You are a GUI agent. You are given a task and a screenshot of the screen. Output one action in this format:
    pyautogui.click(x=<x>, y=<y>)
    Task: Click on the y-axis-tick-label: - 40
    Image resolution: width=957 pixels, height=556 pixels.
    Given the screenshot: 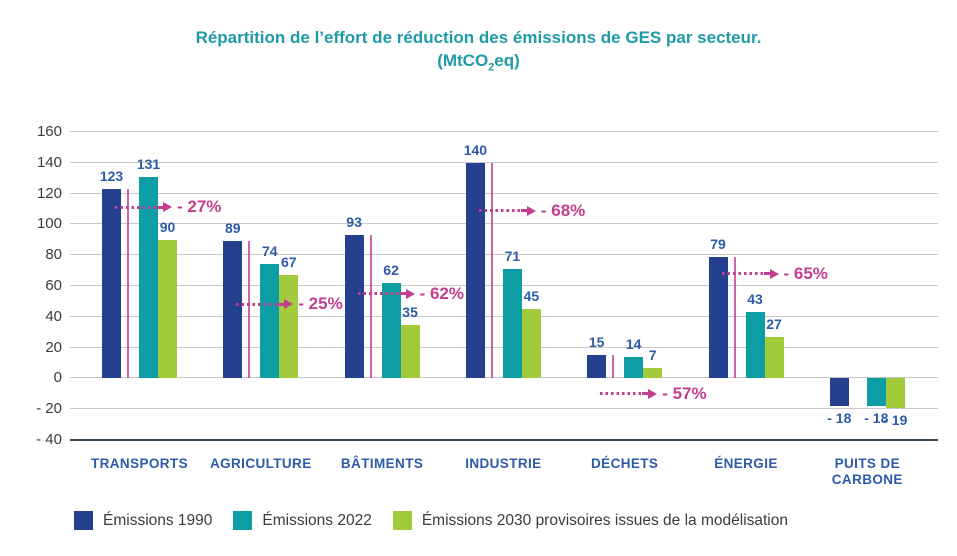 What is the action you would take?
    pyautogui.click(x=49, y=439)
    